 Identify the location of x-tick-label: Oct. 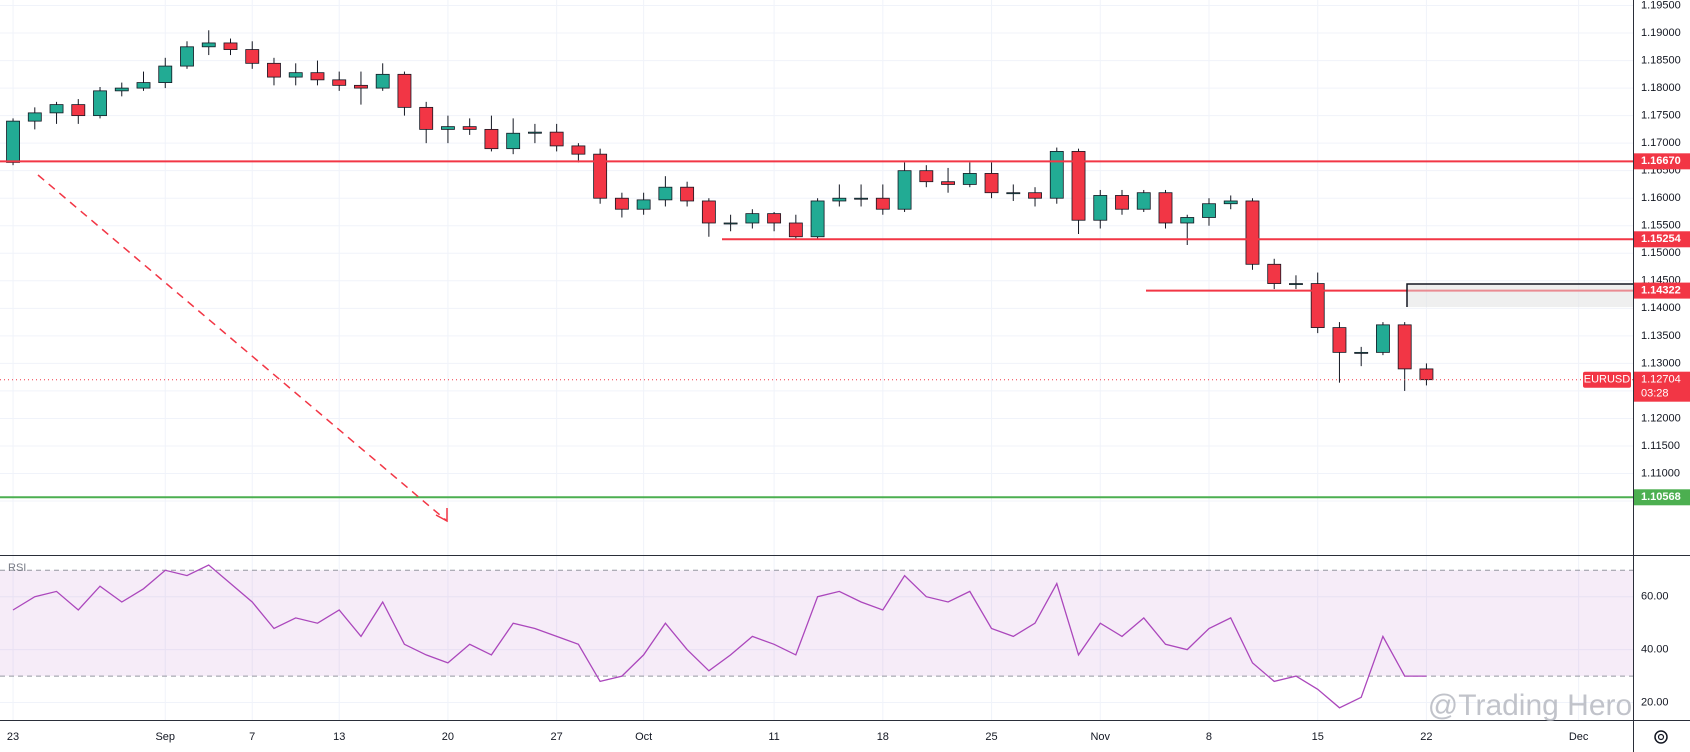
(643, 737).